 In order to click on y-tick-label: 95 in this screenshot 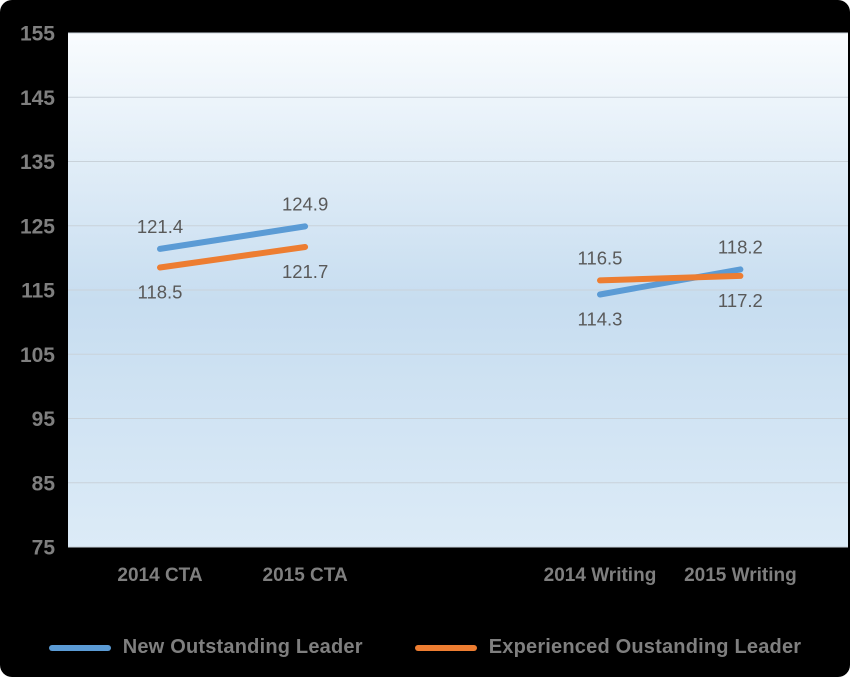, I will do `click(44, 419)`.